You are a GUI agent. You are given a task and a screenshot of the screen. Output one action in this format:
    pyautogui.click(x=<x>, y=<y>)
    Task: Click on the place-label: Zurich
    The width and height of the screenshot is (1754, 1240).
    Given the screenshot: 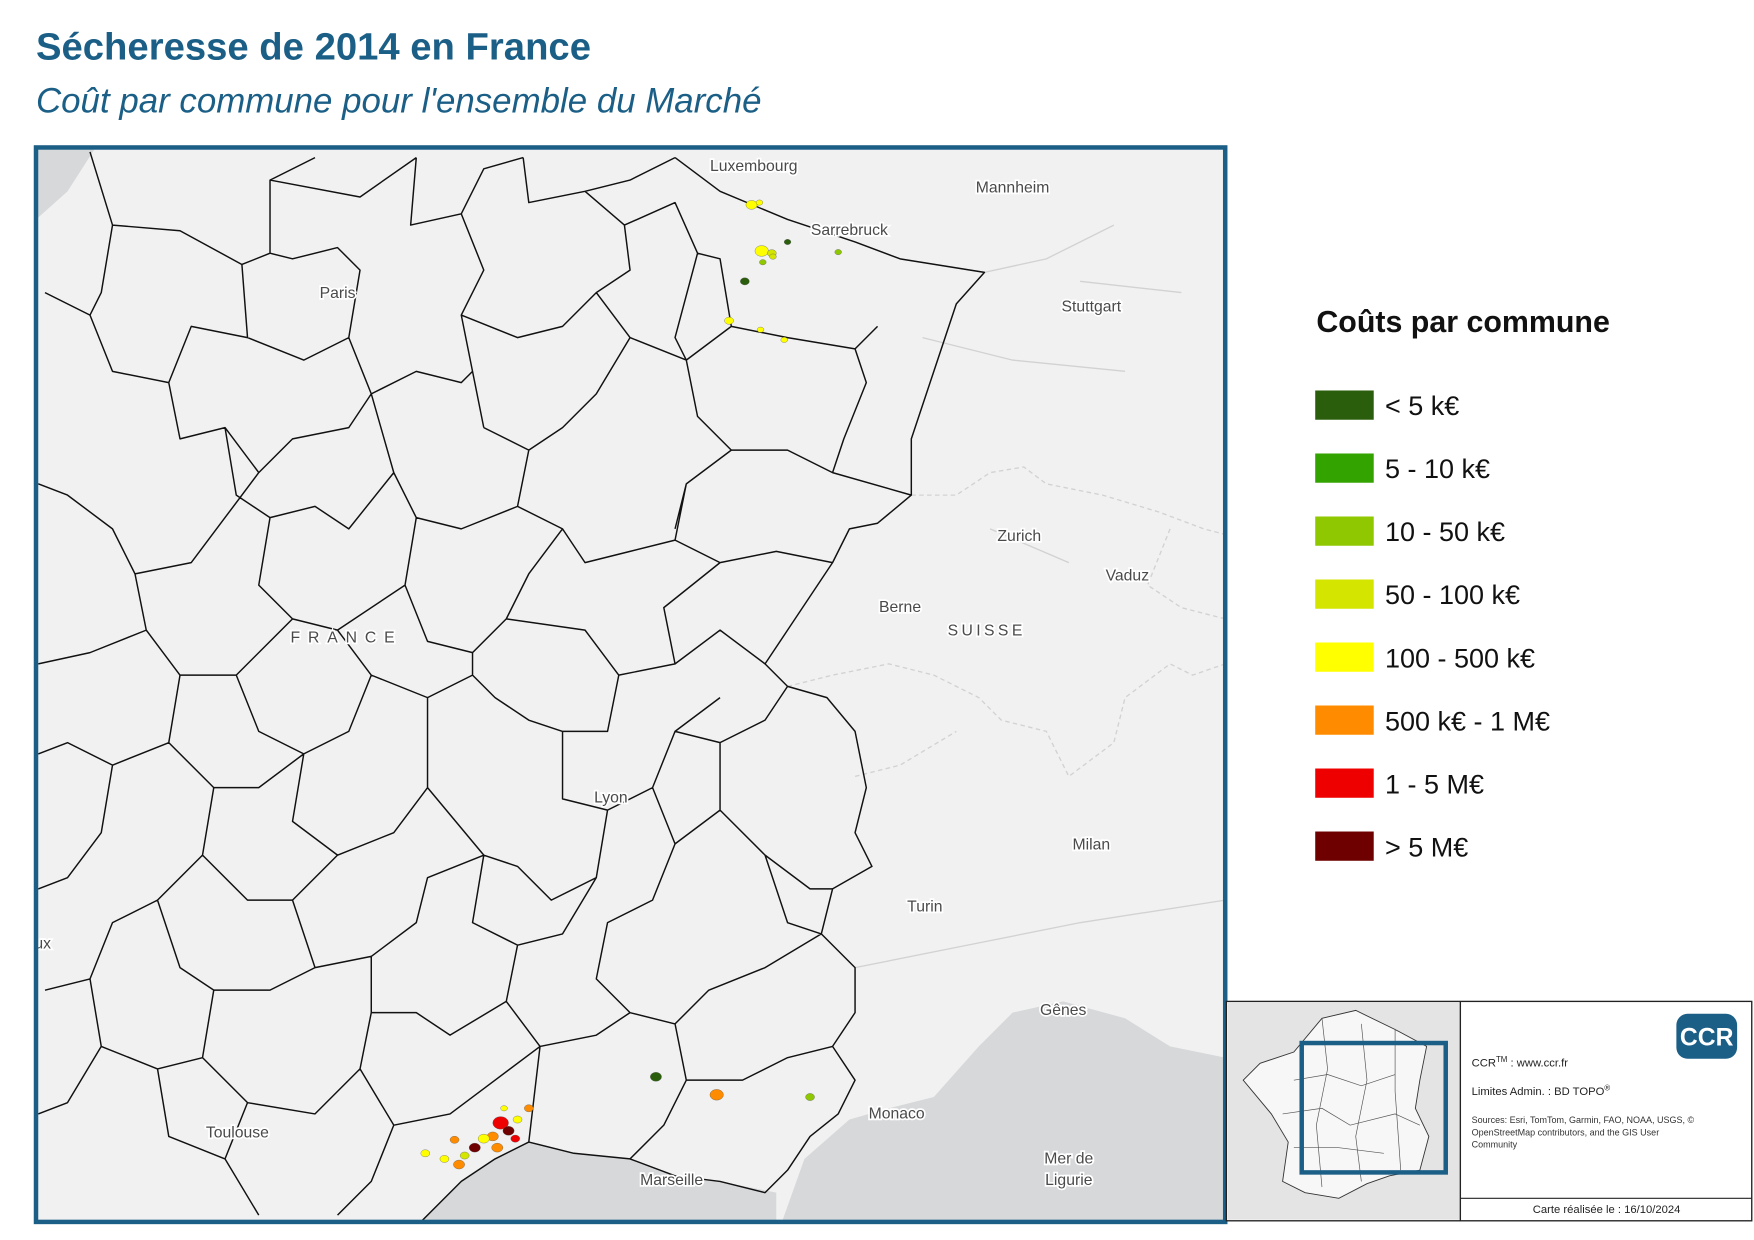 What is the action you would take?
    pyautogui.click(x=1019, y=536)
    